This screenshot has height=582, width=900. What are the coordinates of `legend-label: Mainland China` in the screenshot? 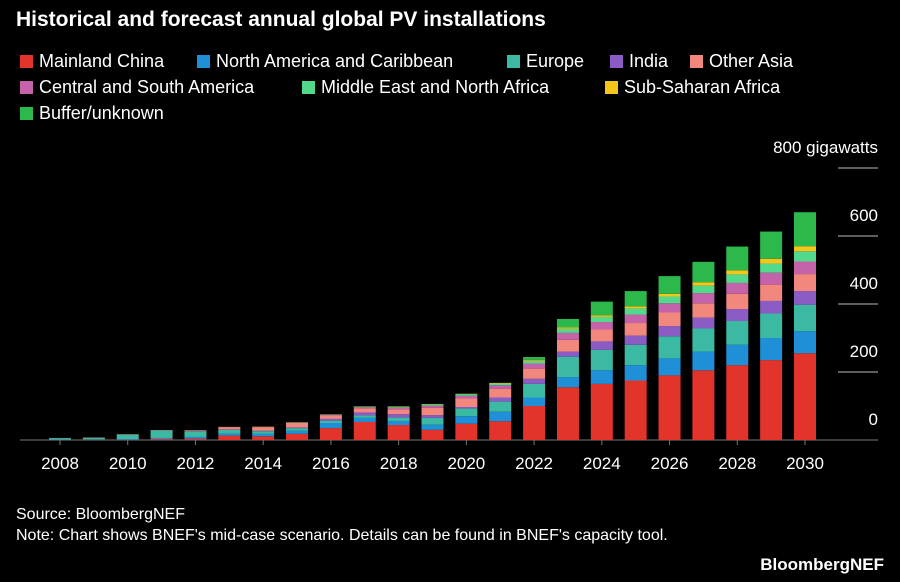 It's located at (102, 61).